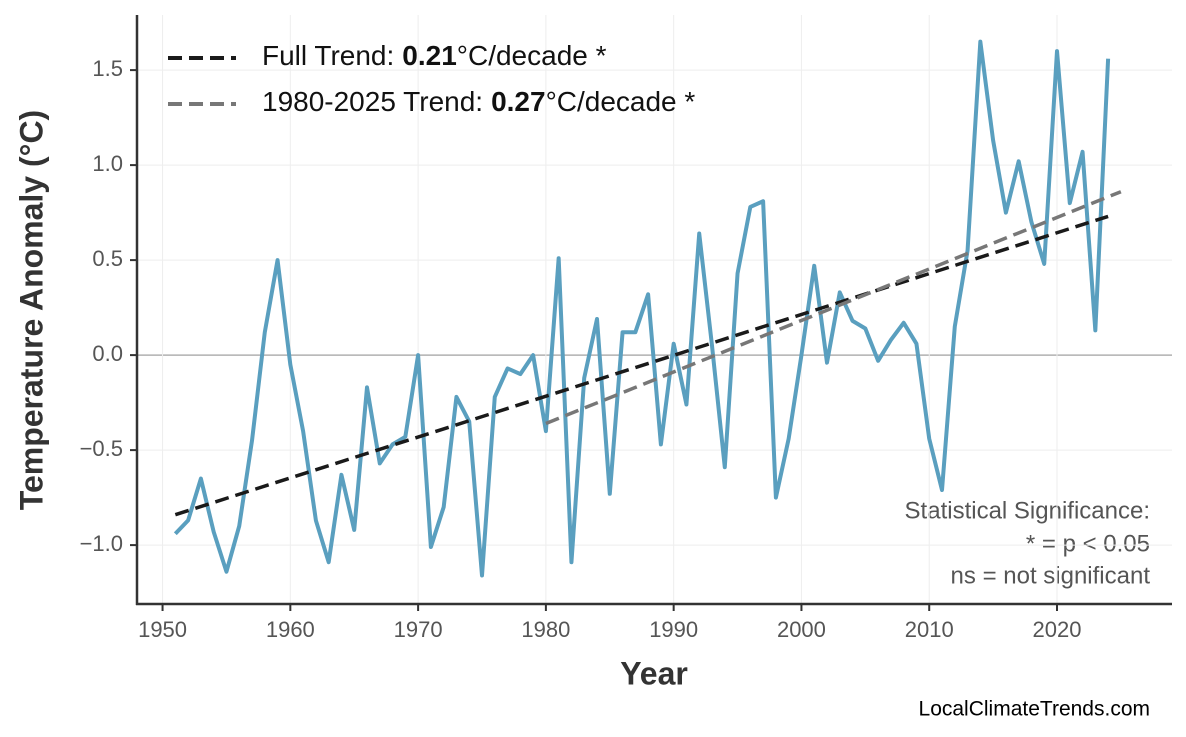 The width and height of the screenshot is (1186, 737). Describe the element at coordinates (1057, 629) in the screenshot. I see `x-tick-label: 2020` at that location.